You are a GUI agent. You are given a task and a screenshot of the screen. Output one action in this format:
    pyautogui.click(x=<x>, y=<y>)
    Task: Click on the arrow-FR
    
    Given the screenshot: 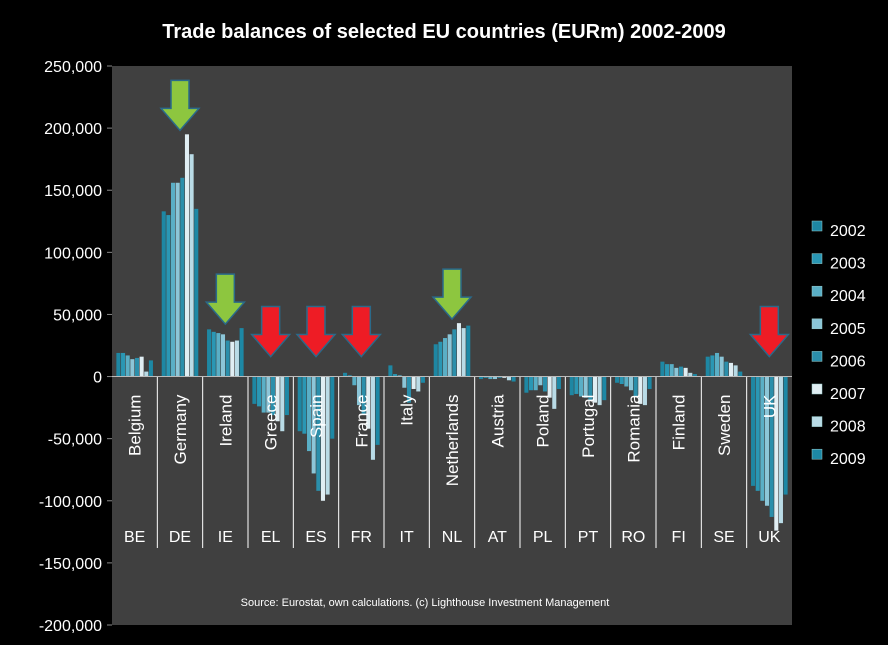 What is the action you would take?
    pyautogui.click(x=361, y=331)
    